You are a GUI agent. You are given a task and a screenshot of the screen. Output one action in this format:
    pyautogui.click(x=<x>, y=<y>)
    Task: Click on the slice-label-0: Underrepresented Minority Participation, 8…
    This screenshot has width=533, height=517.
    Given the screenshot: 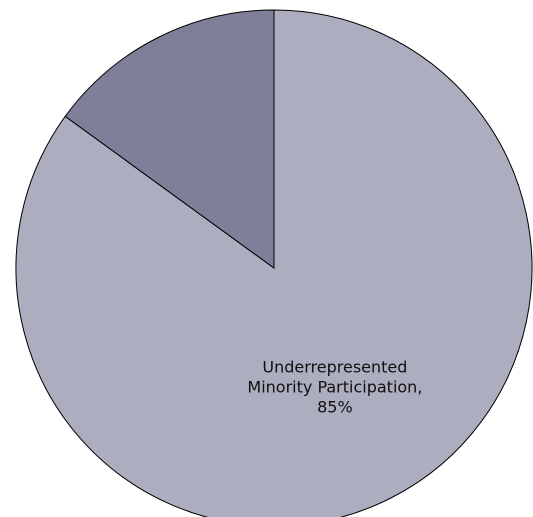 What is the action you would take?
    pyautogui.click(x=334, y=387)
    